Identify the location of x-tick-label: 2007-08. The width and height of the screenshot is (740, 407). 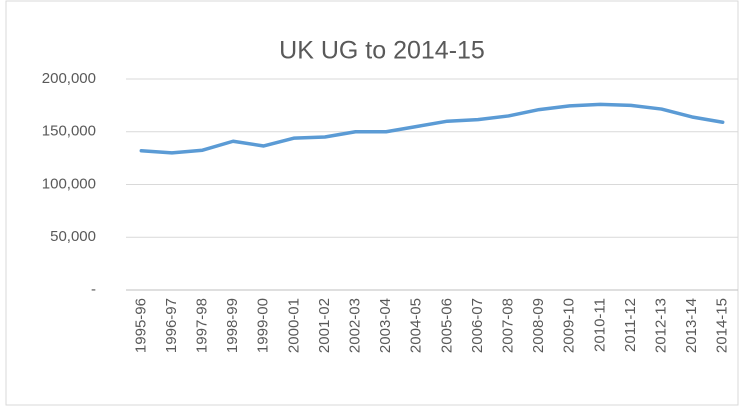
(507, 325).